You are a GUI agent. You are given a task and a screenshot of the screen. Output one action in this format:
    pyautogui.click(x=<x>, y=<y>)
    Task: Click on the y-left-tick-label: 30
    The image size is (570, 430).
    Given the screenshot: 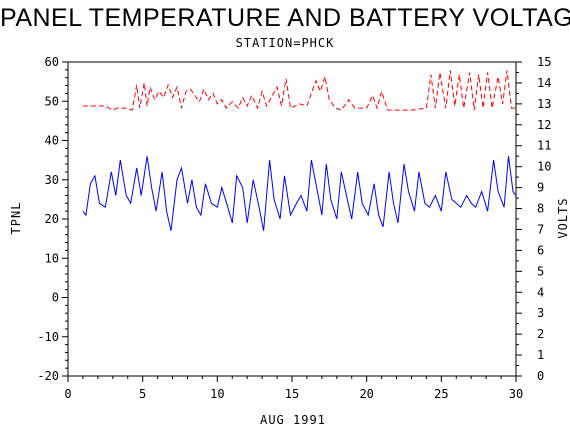 What is the action you would take?
    pyautogui.click(x=52, y=180)
    